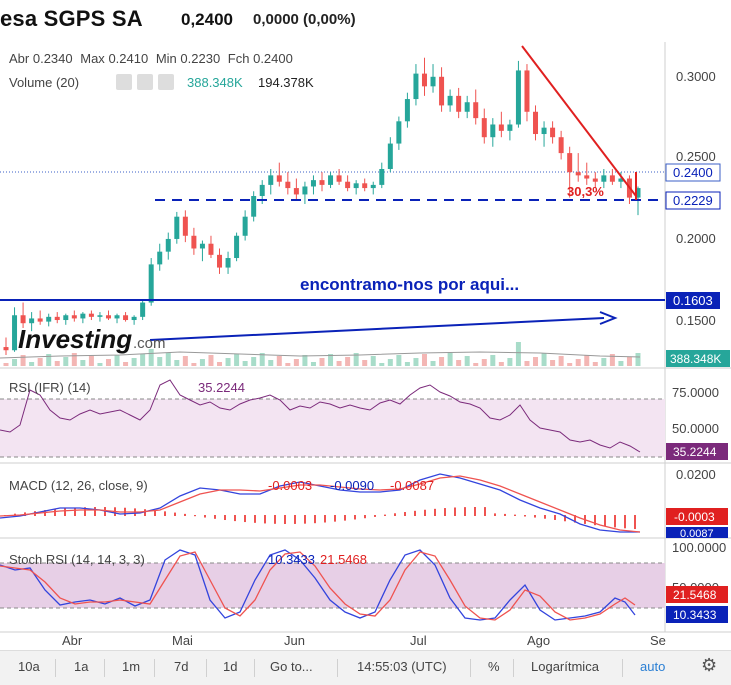 The width and height of the screenshot is (731, 685). What do you see at coordinates (696, 156) in the screenshot?
I see `price-tick: 0.2500` at bounding box center [696, 156].